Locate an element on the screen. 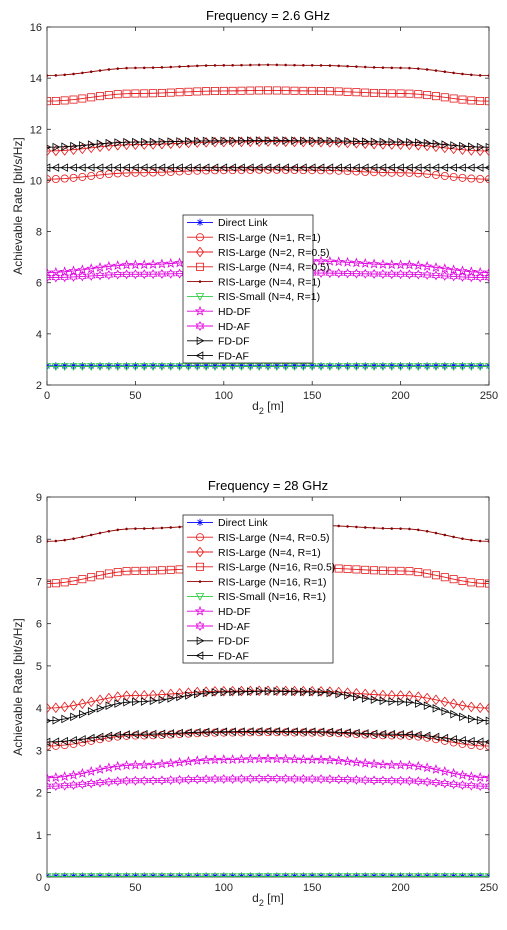 The image size is (507, 930). x-tick-label: 200 is located at coordinates (400, 396).